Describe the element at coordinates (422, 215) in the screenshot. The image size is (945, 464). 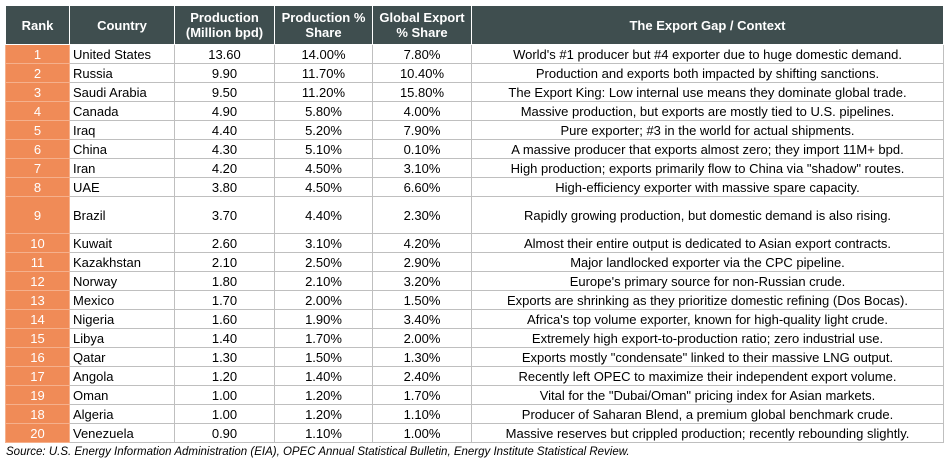
I see `export-share-cell: 2.30%` at that location.